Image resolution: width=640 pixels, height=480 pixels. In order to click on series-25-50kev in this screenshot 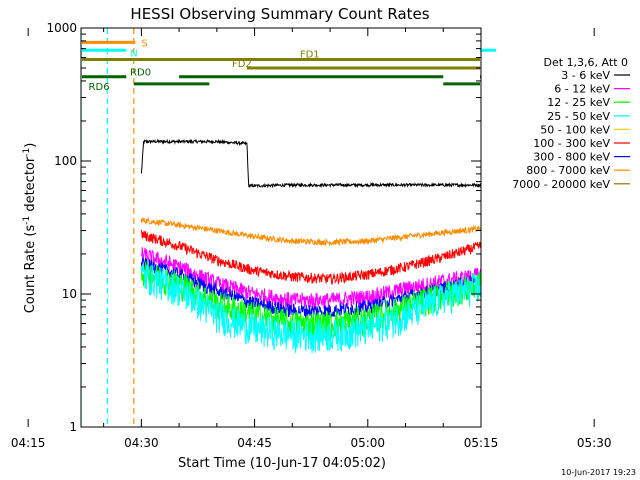, I will do `click(310, 308)`.